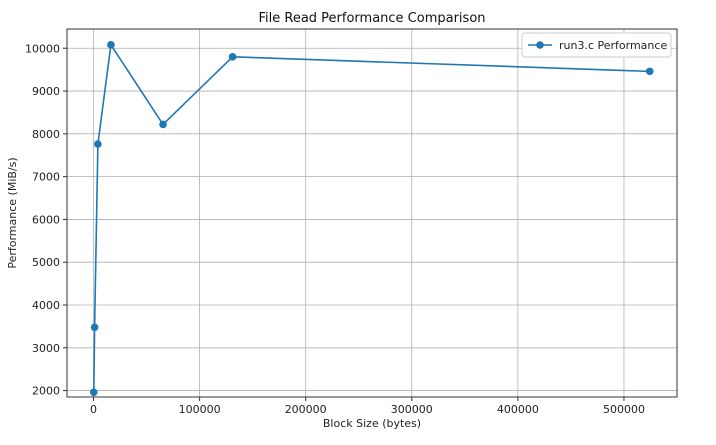 The height and width of the screenshot is (445, 716). I want to click on y-tick-label: 10000, so click(42, 48).